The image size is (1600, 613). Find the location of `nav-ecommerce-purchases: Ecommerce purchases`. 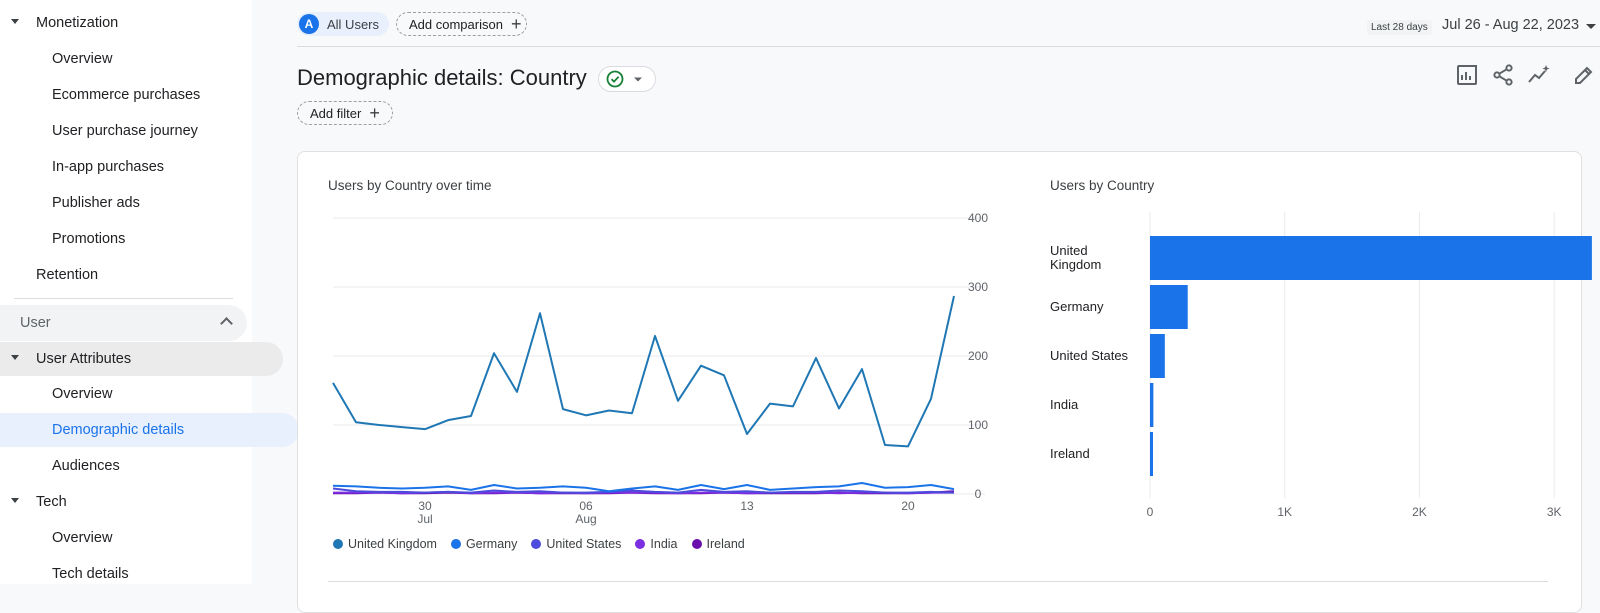

nav-ecommerce-purchases: Ecommerce purchases is located at coordinates (100, 95).